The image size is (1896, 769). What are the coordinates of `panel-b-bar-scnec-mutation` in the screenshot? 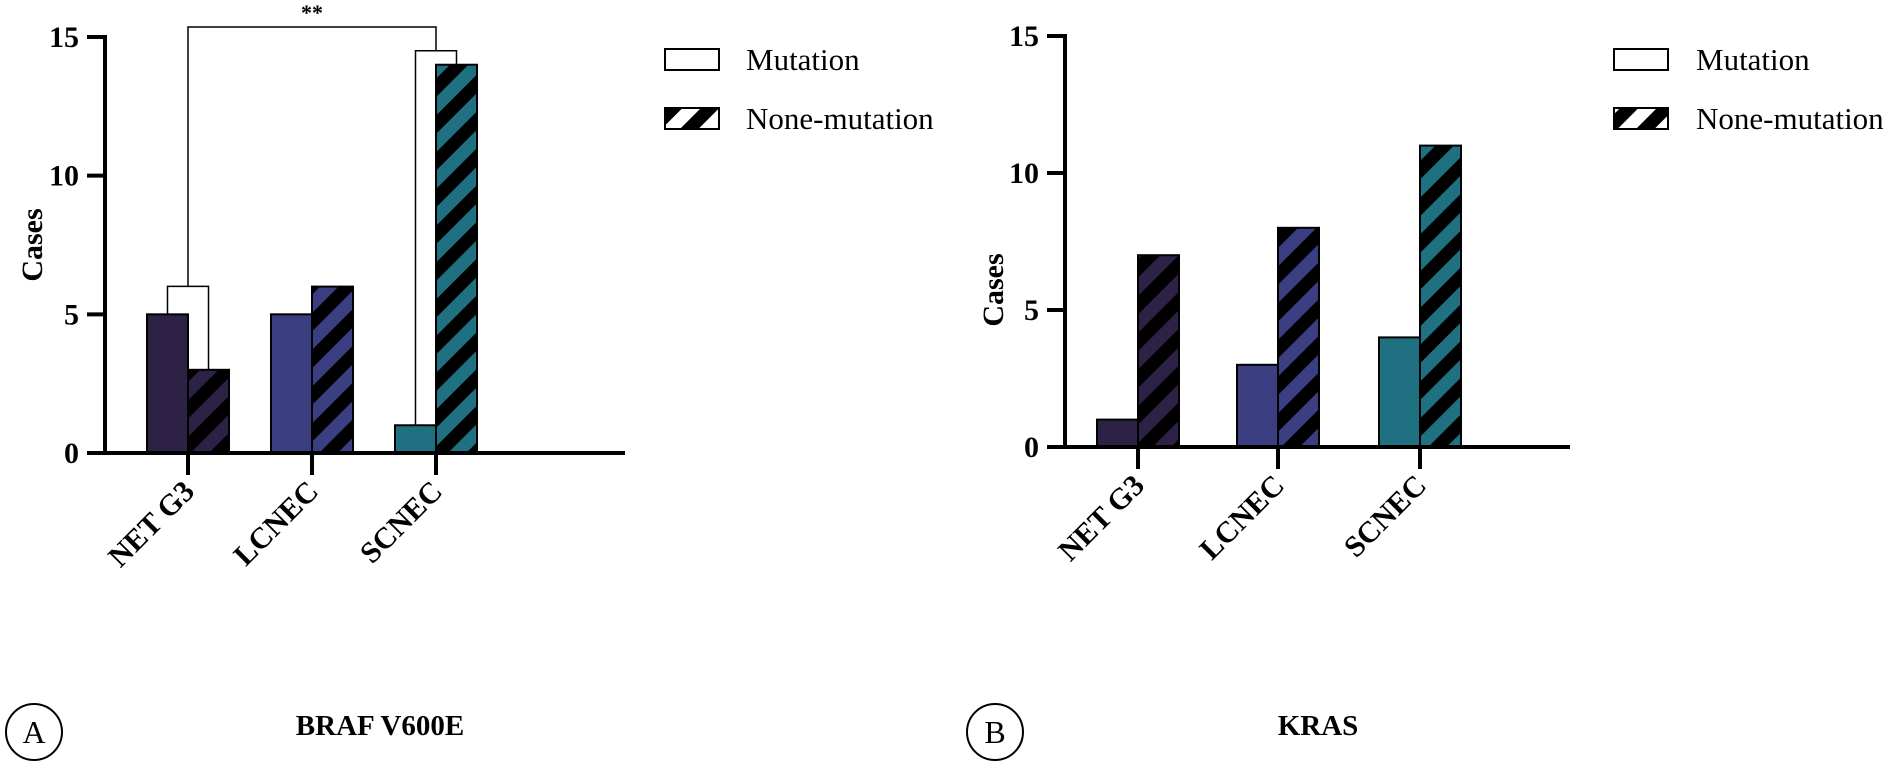 It's located at (1399, 392).